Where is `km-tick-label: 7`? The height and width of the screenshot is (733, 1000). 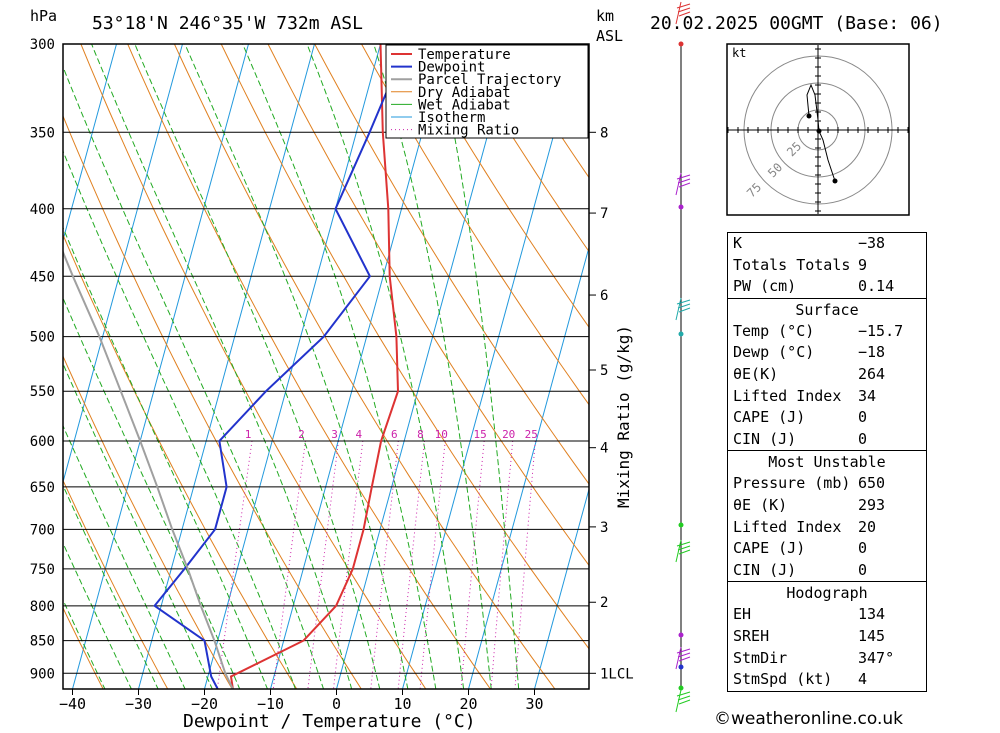
km-tick-label: 7 is located at coordinates (604, 214).